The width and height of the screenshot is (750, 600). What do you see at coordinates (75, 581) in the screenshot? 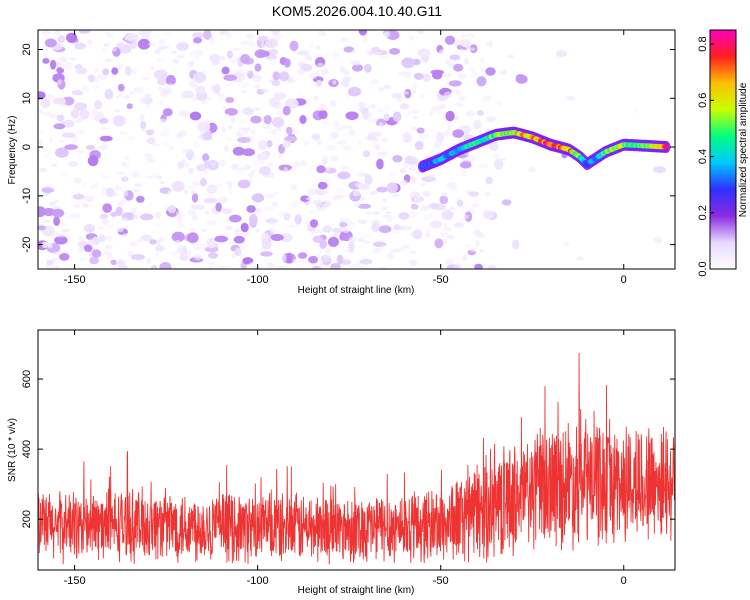
I see `x-tick-label: -150` at bounding box center [75, 581].